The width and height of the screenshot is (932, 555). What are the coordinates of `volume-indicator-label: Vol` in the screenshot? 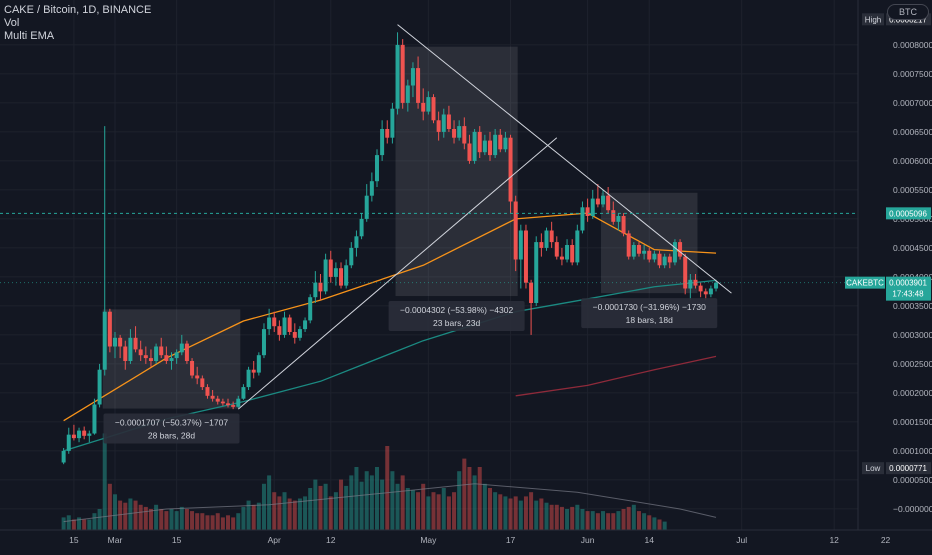 It's located at (12, 23).